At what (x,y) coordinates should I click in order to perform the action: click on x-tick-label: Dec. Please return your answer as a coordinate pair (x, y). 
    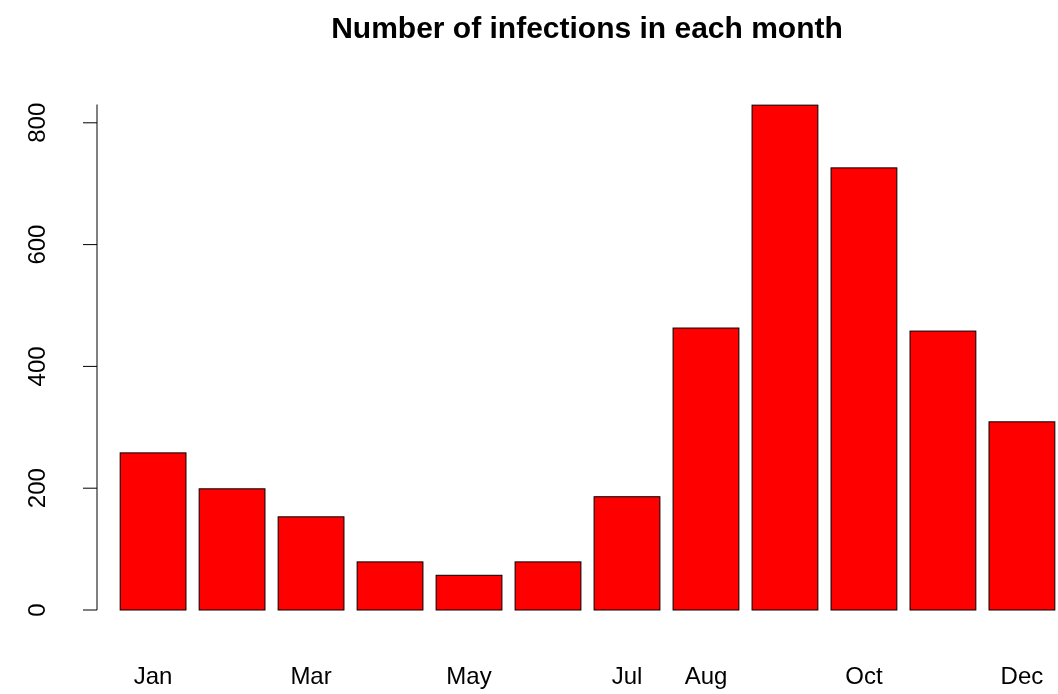
    Looking at the image, I should click on (1022, 675).